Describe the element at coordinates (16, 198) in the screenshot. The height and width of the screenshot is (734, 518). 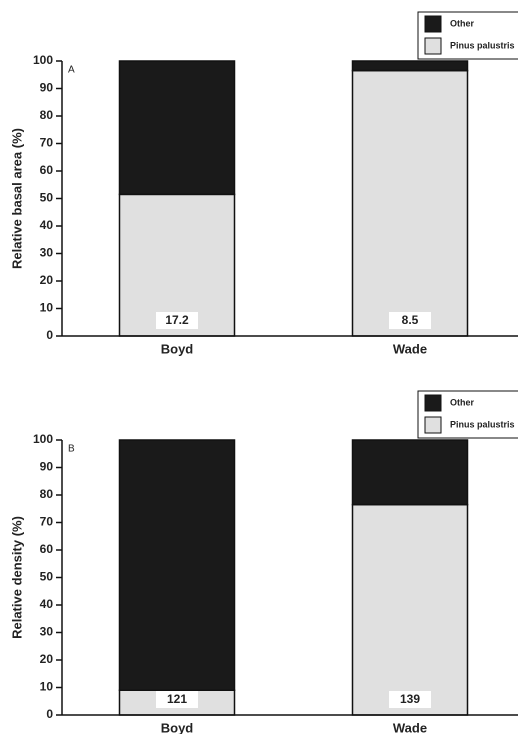
I see `y-axis-label: Relative basal area (%)` at that location.